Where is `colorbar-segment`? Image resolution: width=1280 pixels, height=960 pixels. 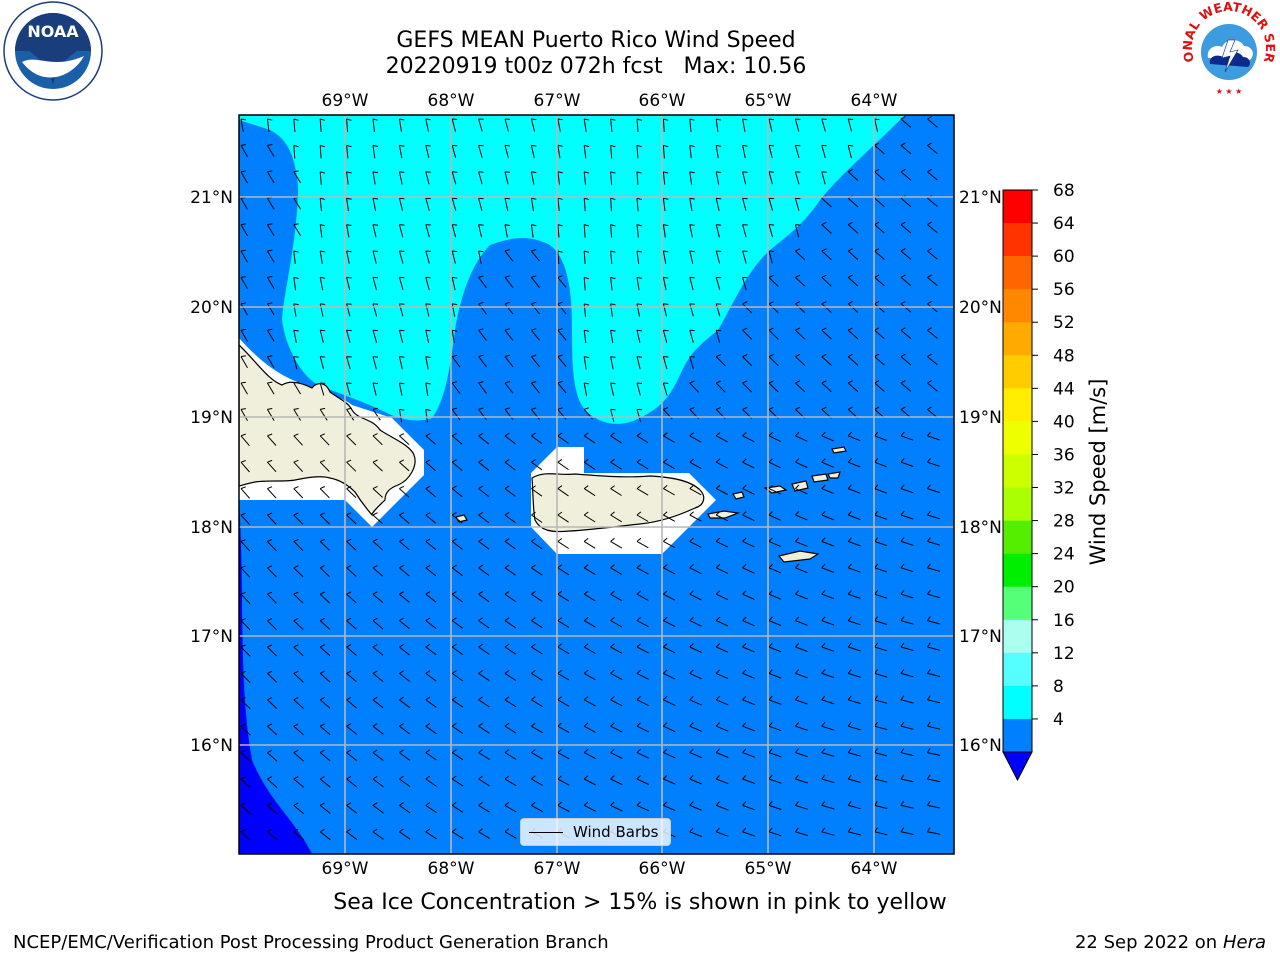 colorbar-segment is located at coordinates (1017, 735).